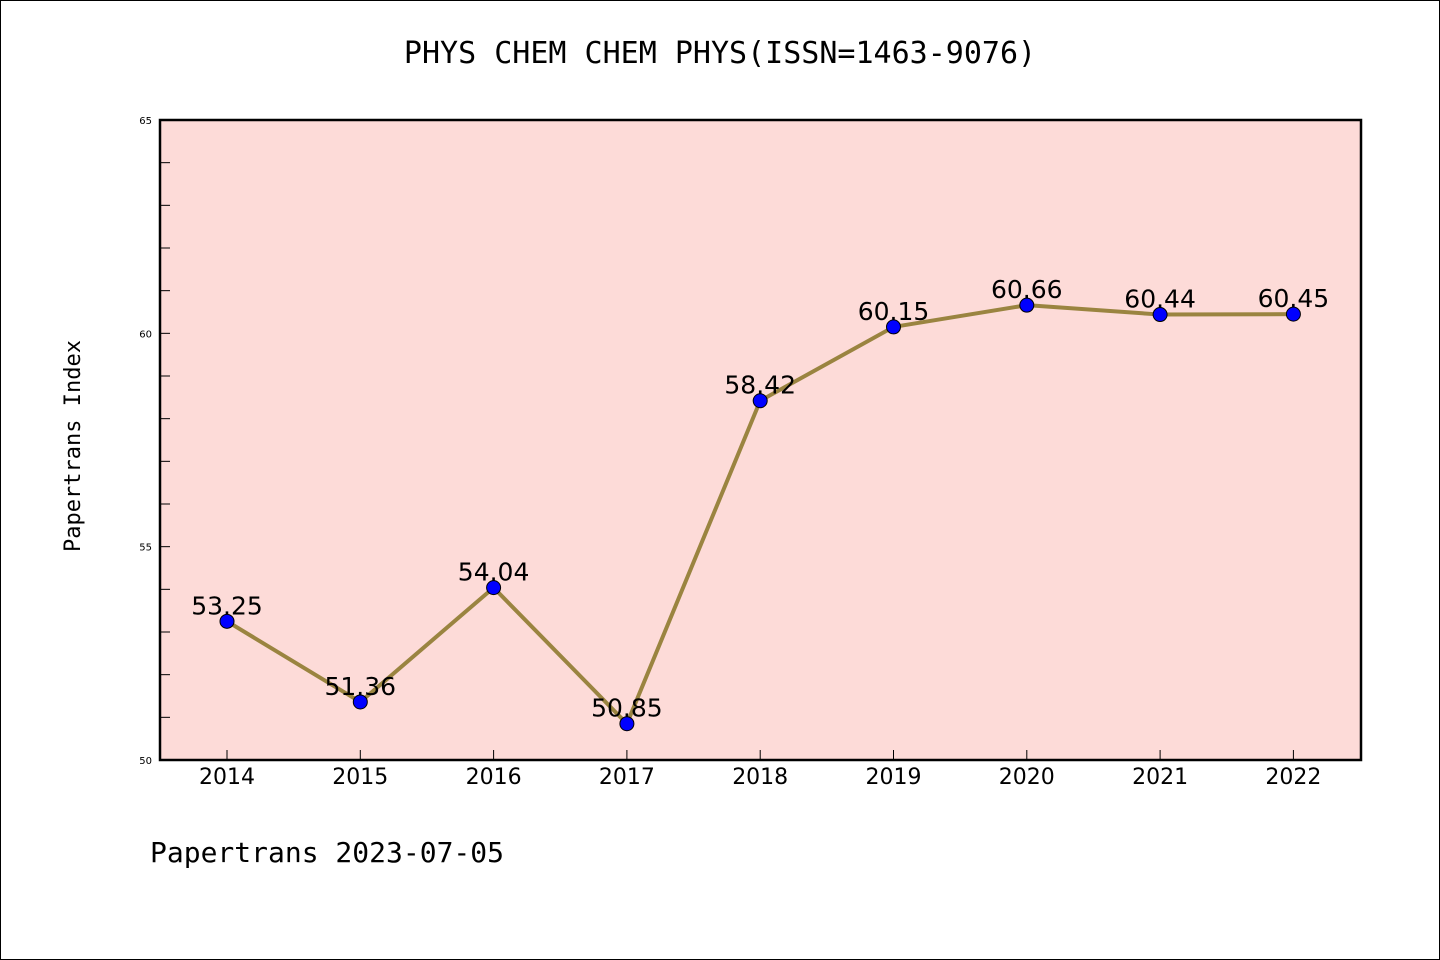 Image resolution: width=1440 pixels, height=960 pixels. What do you see at coordinates (627, 777) in the screenshot?
I see `x-tick-label: 2017` at bounding box center [627, 777].